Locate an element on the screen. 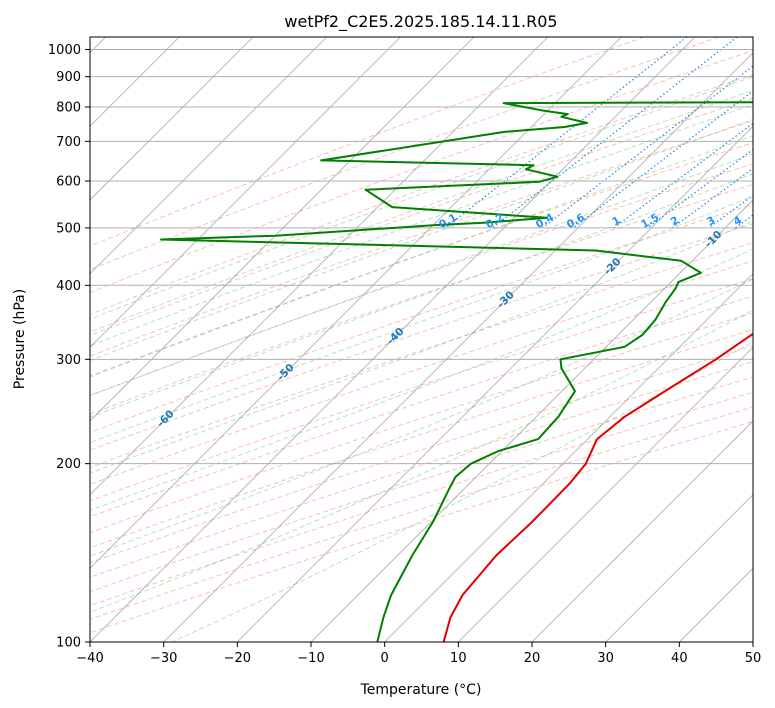 The image size is (775, 708). x-tick-label: 10 is located at coordinates (458, 658).